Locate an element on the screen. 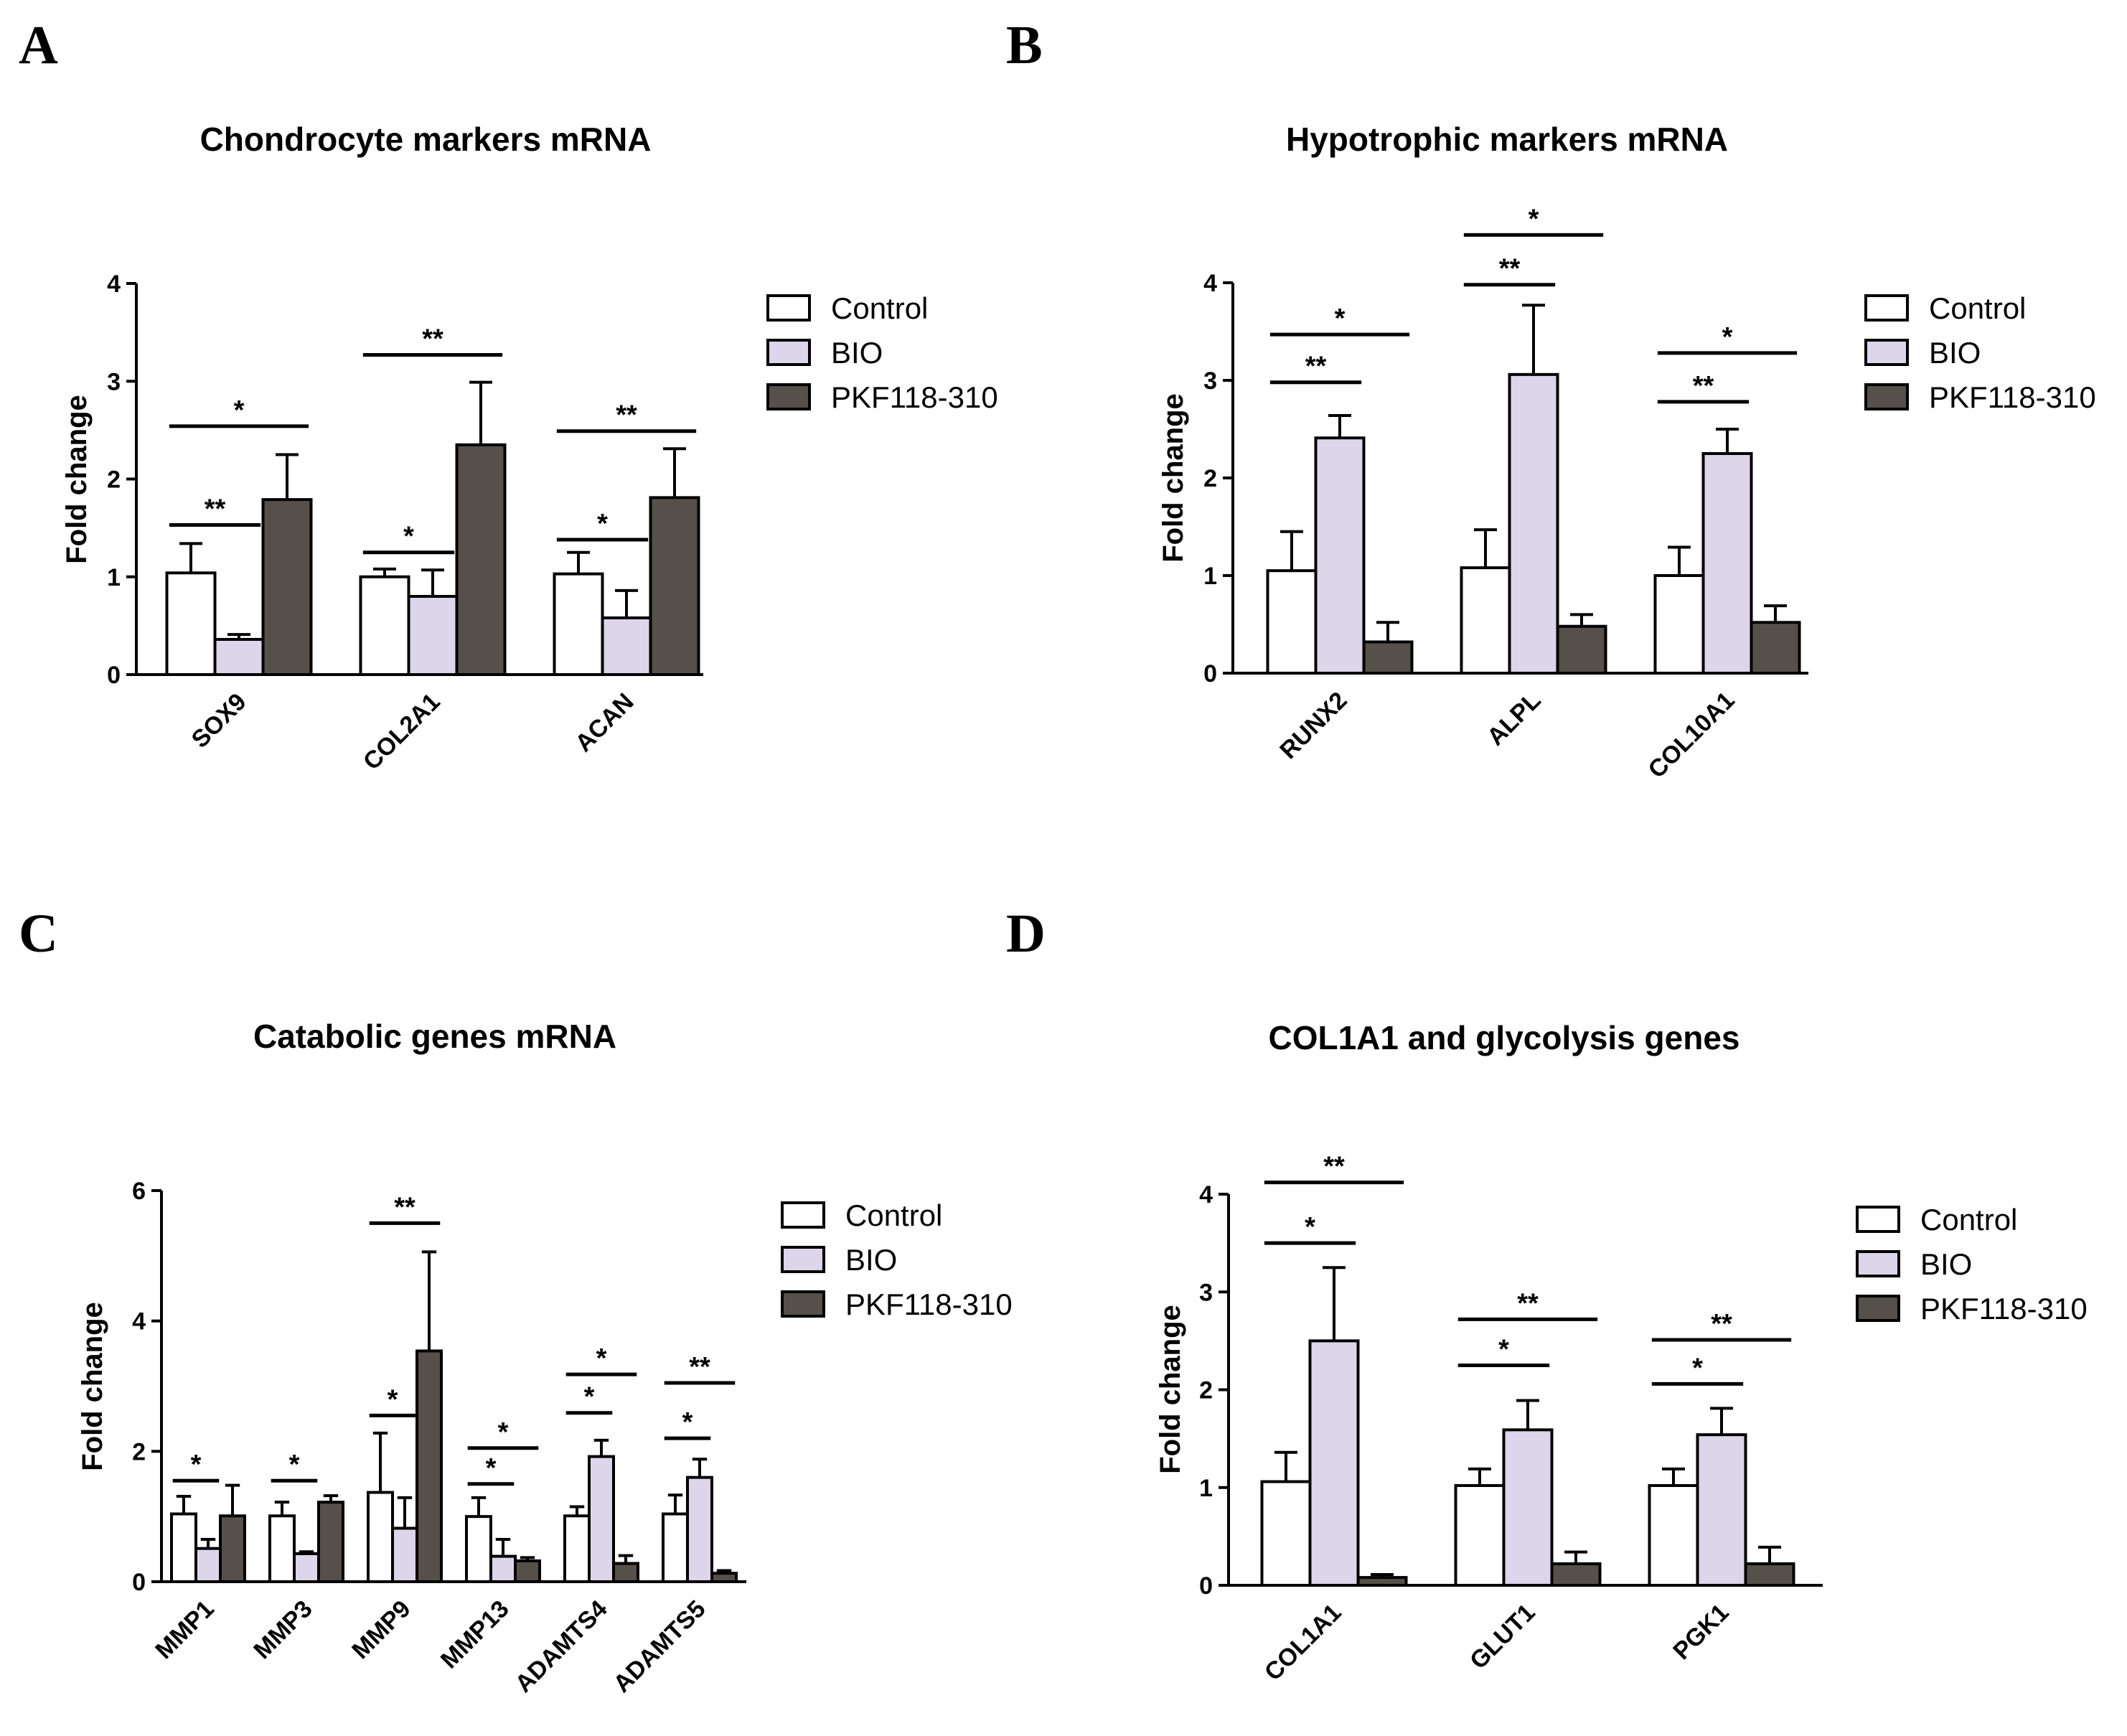  y-tick-label: 1 is located at coordinates (1206, 1488).